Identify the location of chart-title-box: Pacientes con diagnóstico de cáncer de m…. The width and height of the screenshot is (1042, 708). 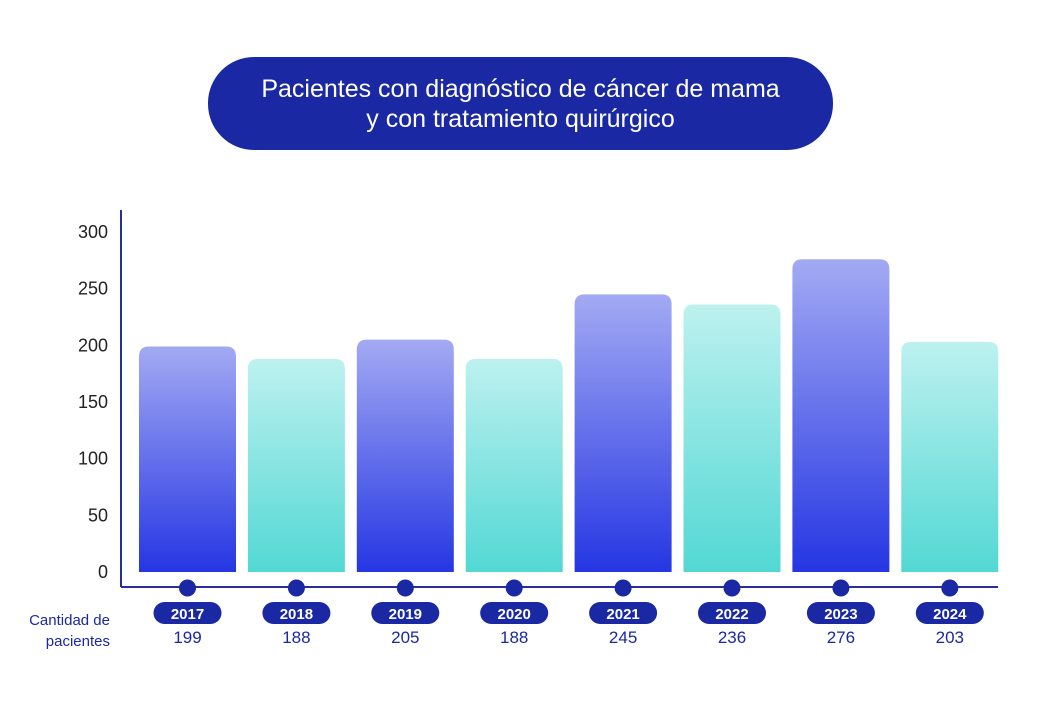
(520, 103).